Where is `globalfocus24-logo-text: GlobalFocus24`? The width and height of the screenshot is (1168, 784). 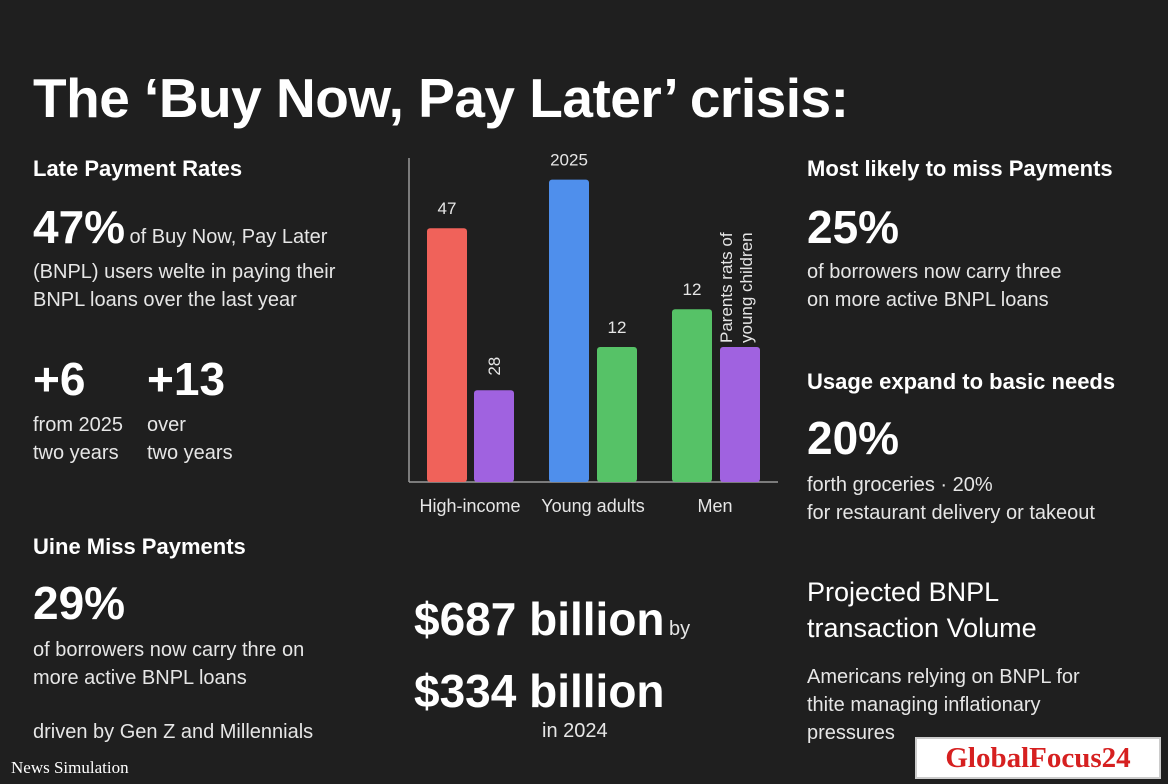 globalfocus24-logo-text: GlobalFocus24 is located at coordinates (1038, 757).